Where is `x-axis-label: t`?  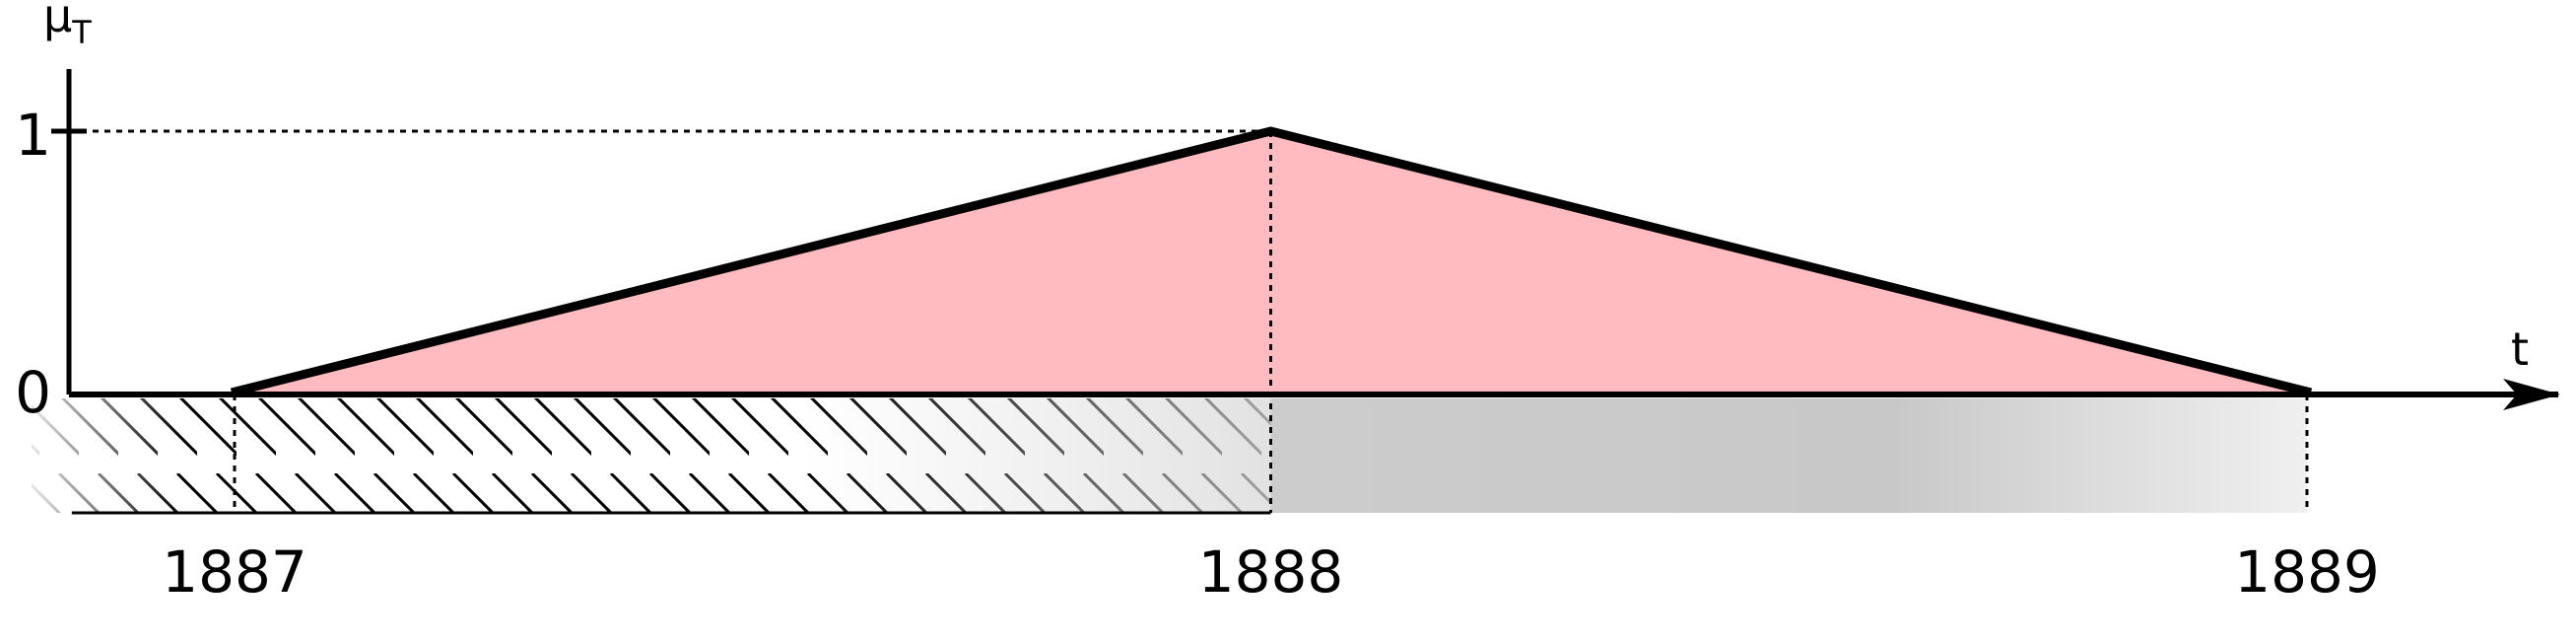
x-axis-label: t is located at coordinates (2520, 349).